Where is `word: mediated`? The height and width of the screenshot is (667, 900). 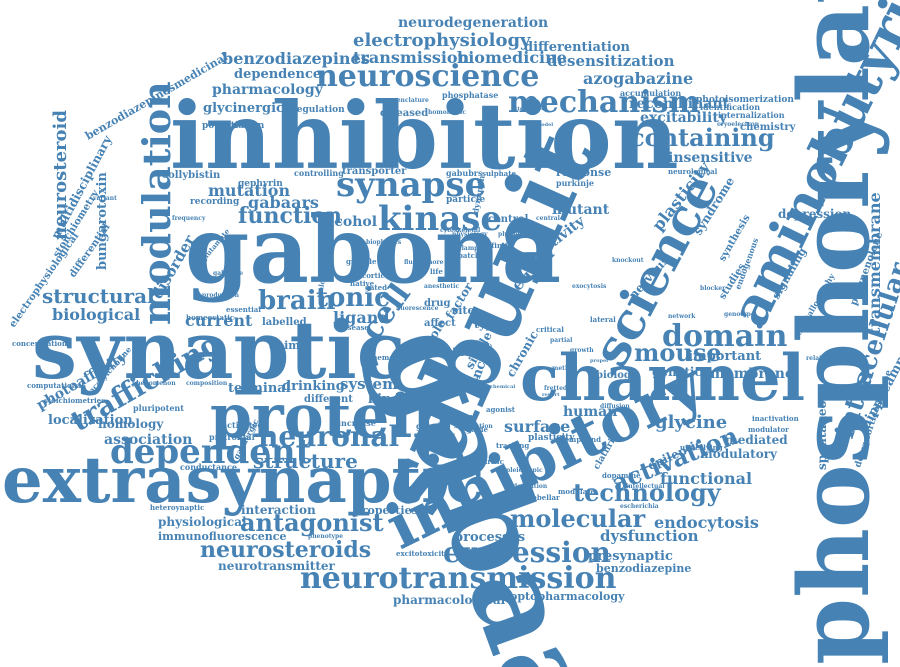
word: mediated is located at coordinates (756, 440).